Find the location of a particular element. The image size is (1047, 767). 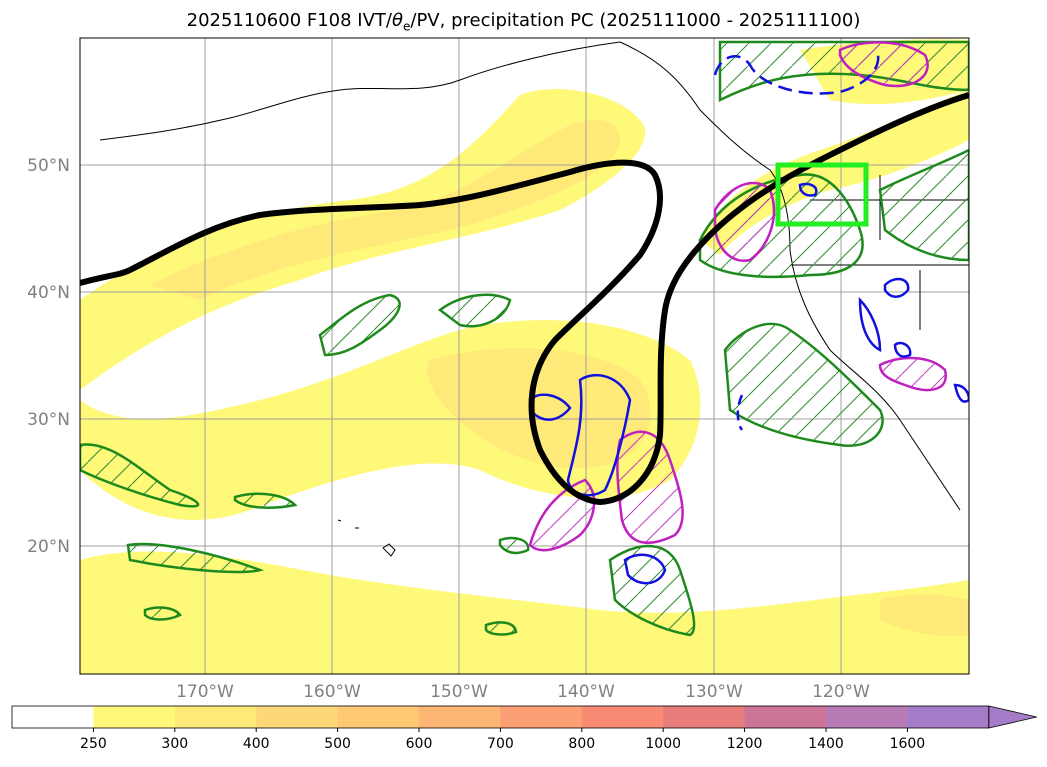

lon-label-170w: 170°W is located at coordinates (205, 692).